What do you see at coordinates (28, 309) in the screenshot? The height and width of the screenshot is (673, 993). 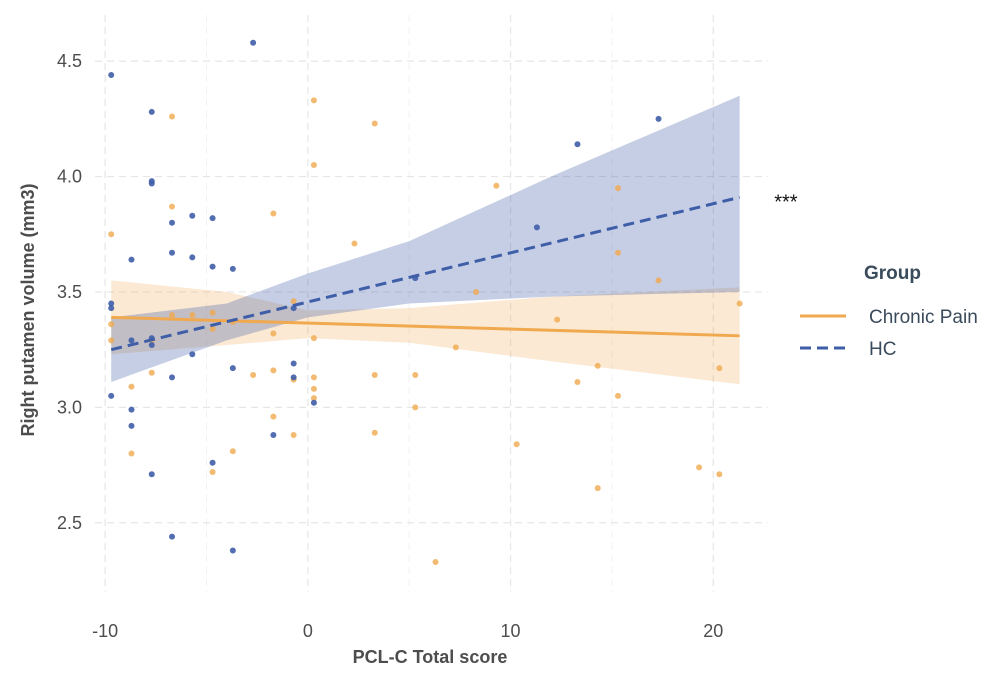 I see `y-axis-title: Right putamen volume (mm3)` at bounding box center [28, 309].